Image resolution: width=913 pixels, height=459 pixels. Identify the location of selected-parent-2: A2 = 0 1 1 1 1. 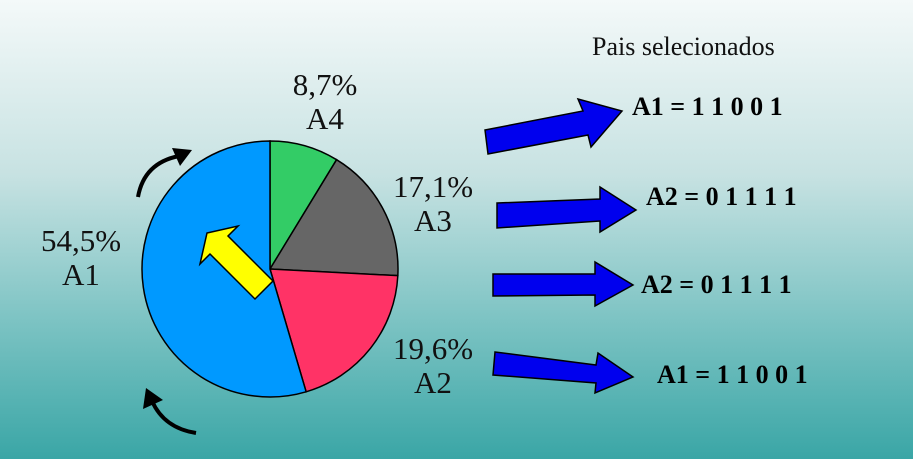
(721, 196).